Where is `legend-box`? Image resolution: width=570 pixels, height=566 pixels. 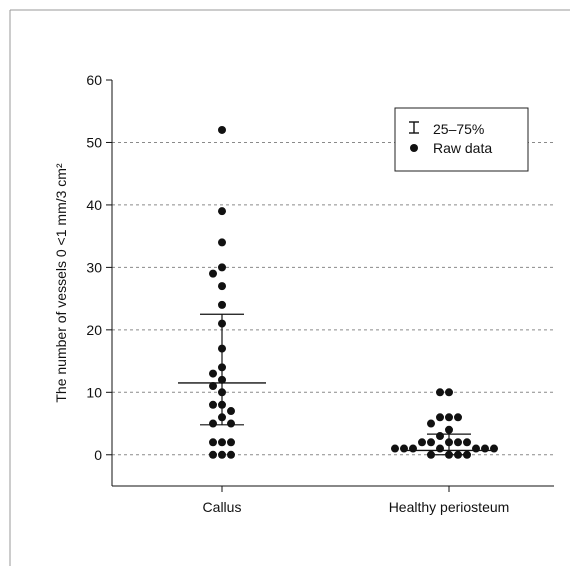 legend-box is located at coordinates (461, 139).